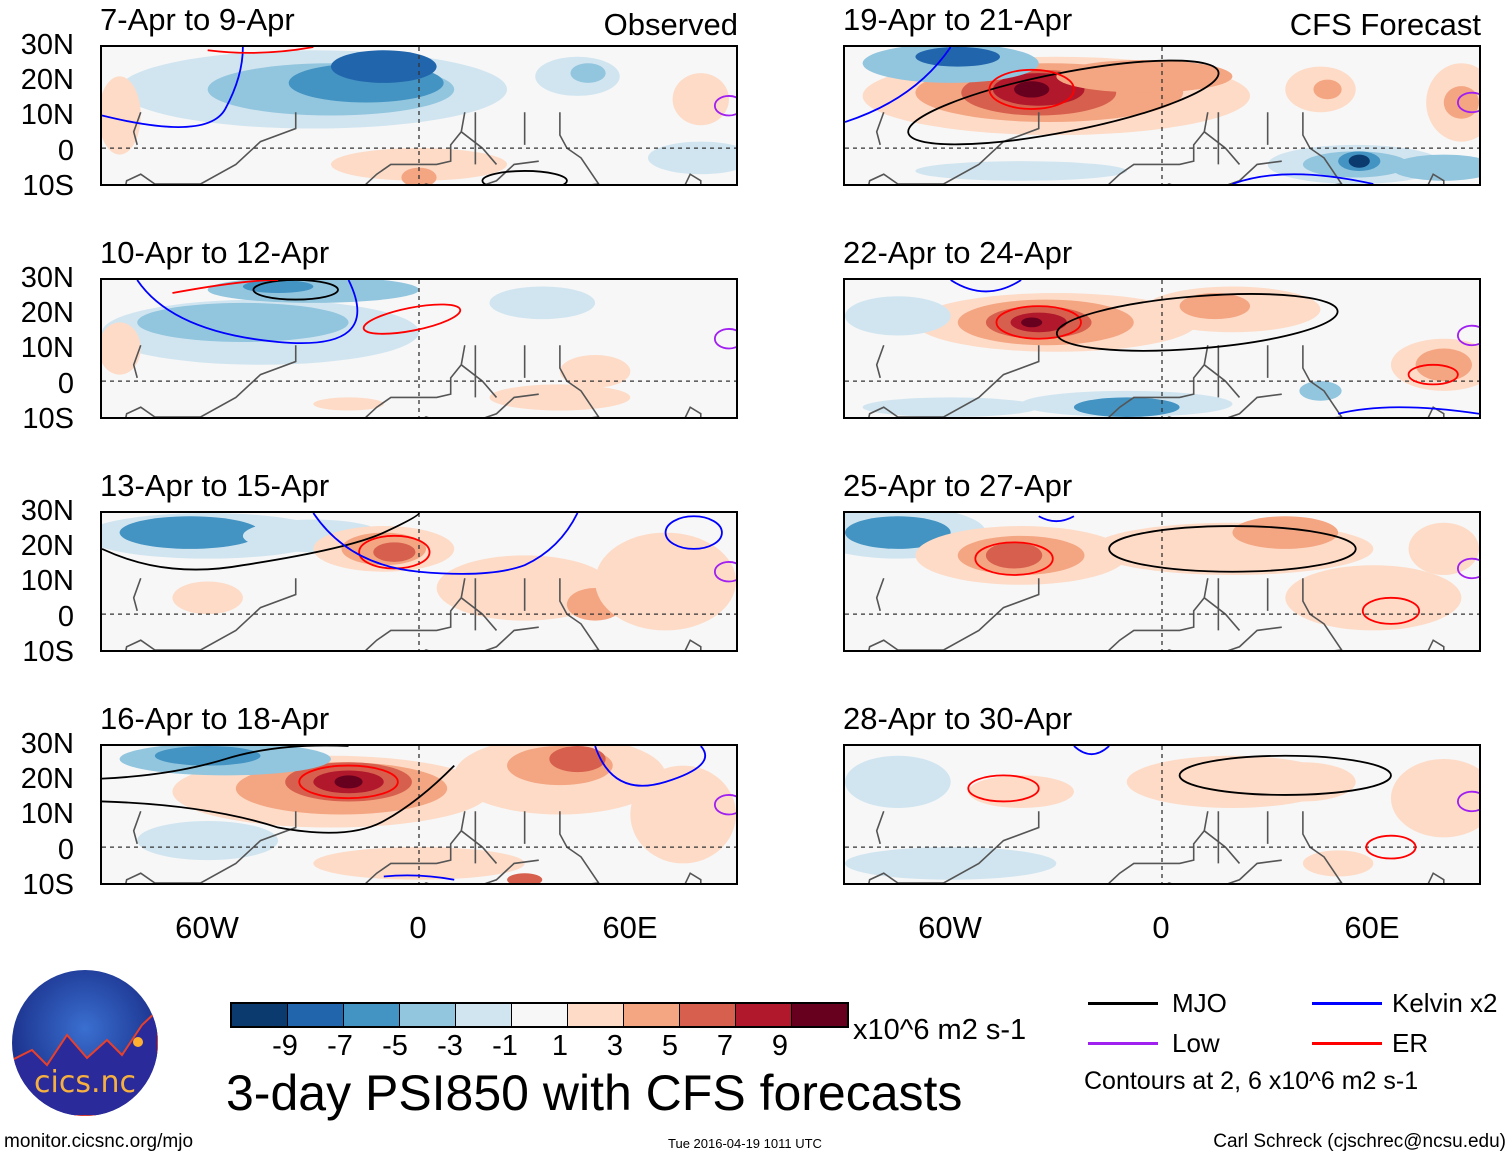  What do you see at coordinates (85, 1043) in the screenshot?
I see `cics-logo: cics.nc` at bounding box center [85, 1043].